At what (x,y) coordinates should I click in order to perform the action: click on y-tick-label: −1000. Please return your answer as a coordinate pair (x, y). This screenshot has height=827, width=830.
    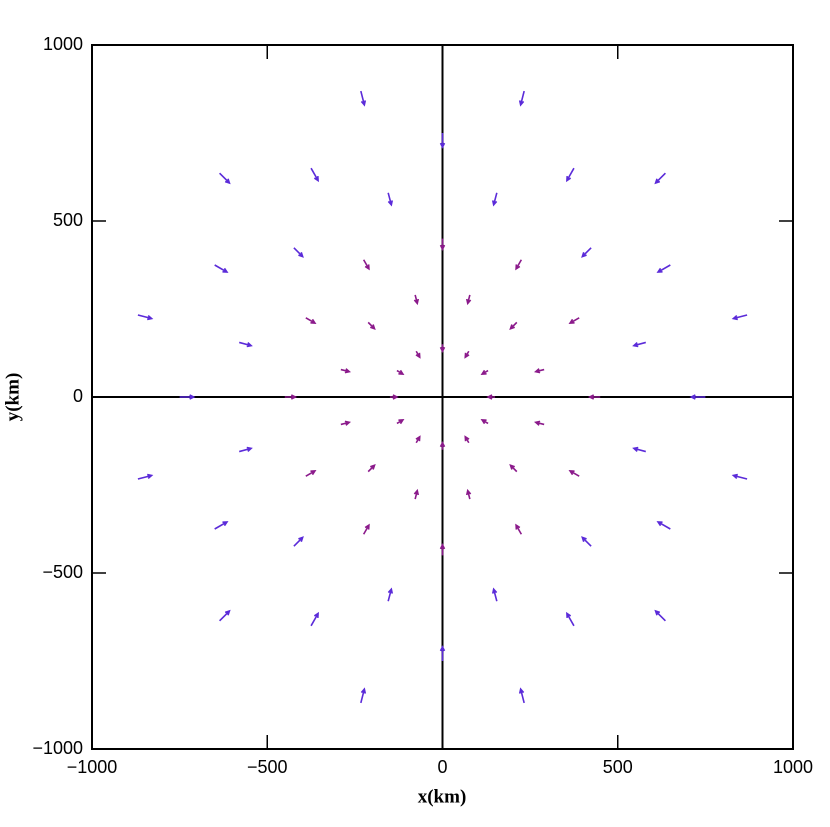
    Looking at the image, I should click on (57, 748).